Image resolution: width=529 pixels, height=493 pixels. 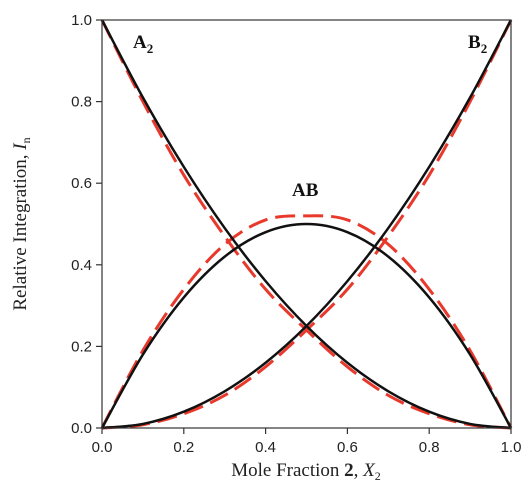 What do you see at coordinates (265, 447) in the screenshot?
I see `x-tick-label: 0.4` at bounding box center [265, 447].